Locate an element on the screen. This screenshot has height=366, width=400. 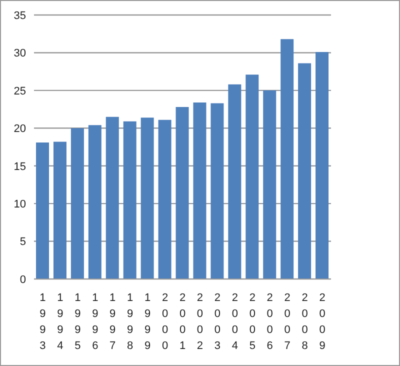
x-tick-label: 2006 is located at coordinates (269, 322).